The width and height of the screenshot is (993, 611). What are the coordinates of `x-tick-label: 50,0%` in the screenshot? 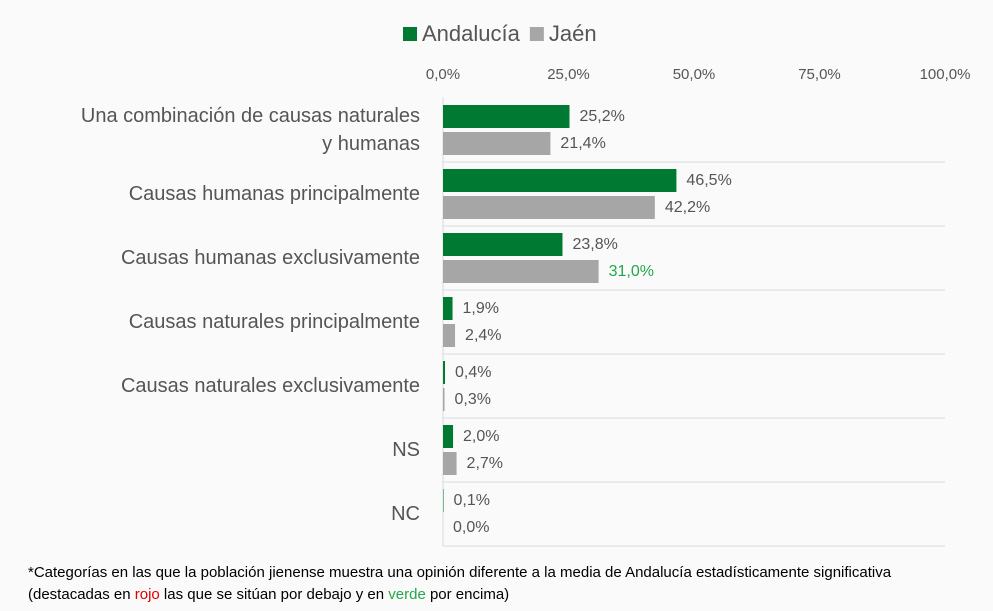 It's located at (694, 74).